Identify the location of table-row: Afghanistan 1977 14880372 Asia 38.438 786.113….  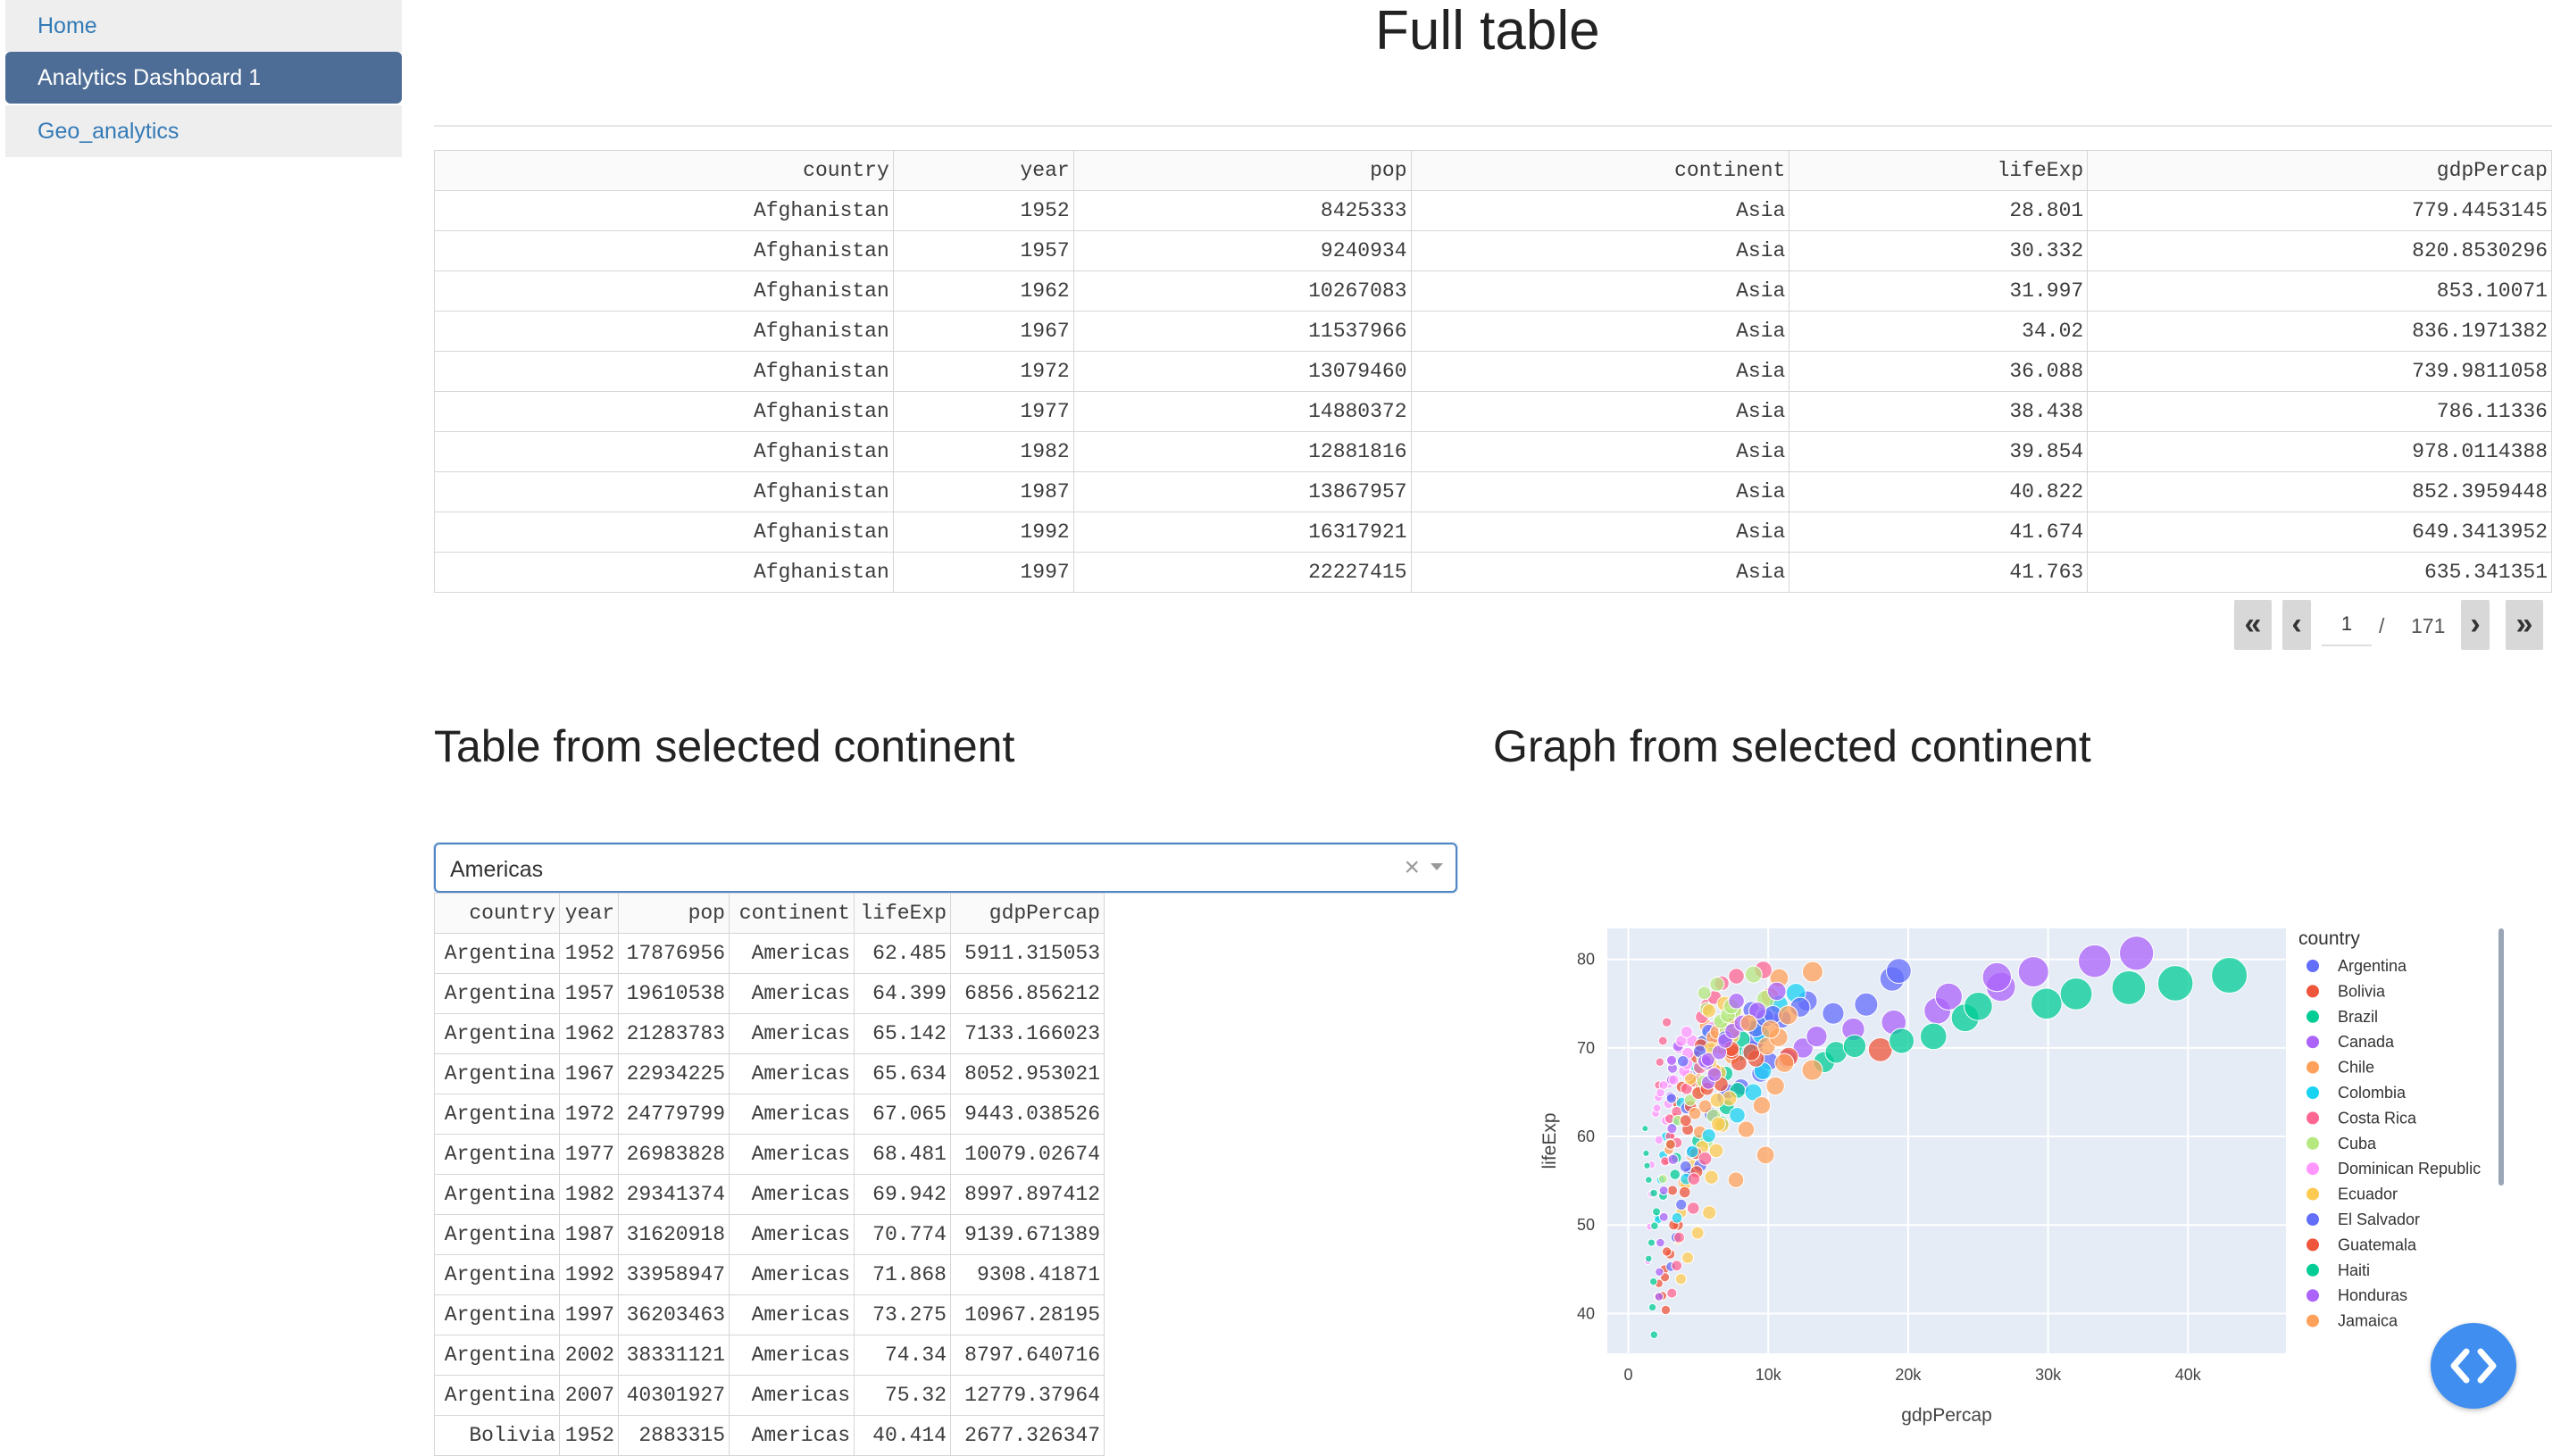
(1493, 412).